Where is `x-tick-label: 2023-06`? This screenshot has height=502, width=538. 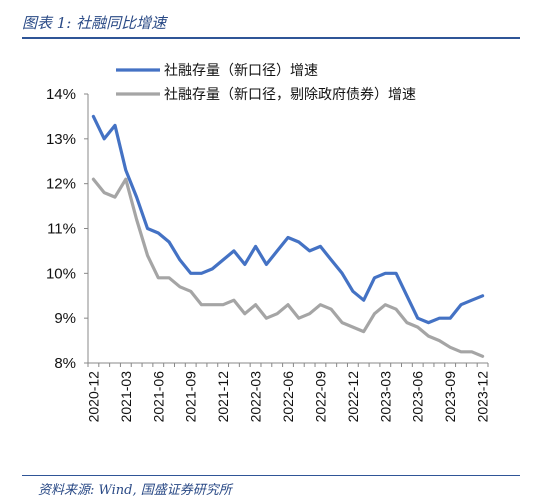
x-tick-label: 2023-06 is located at coordinates (418, 397).